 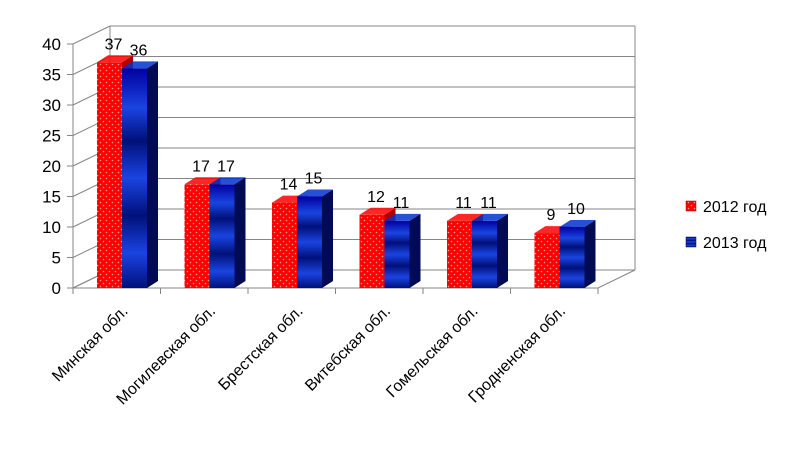 What do you see at coordinates (376, 197) in the screenshot?
I see `data-label: 12` at bounding box center [376, 197].